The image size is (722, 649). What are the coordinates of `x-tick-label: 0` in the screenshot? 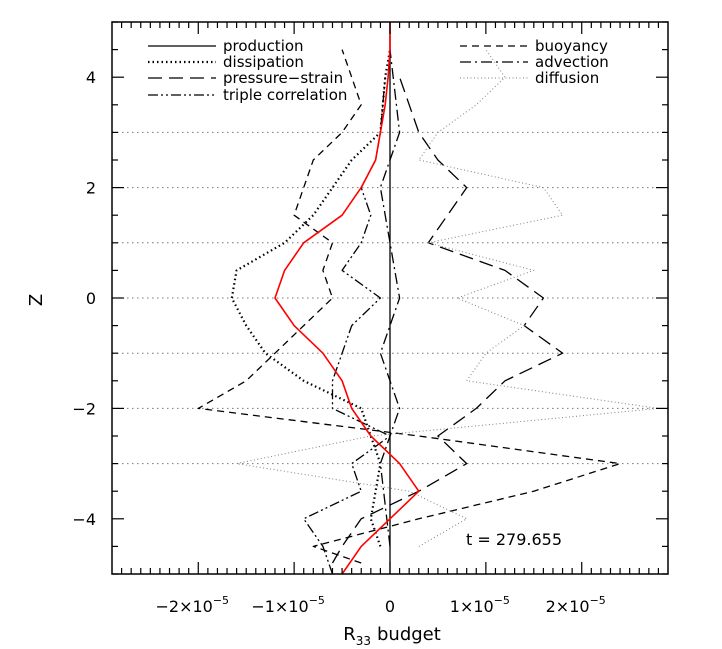 It's located at (390, 606).